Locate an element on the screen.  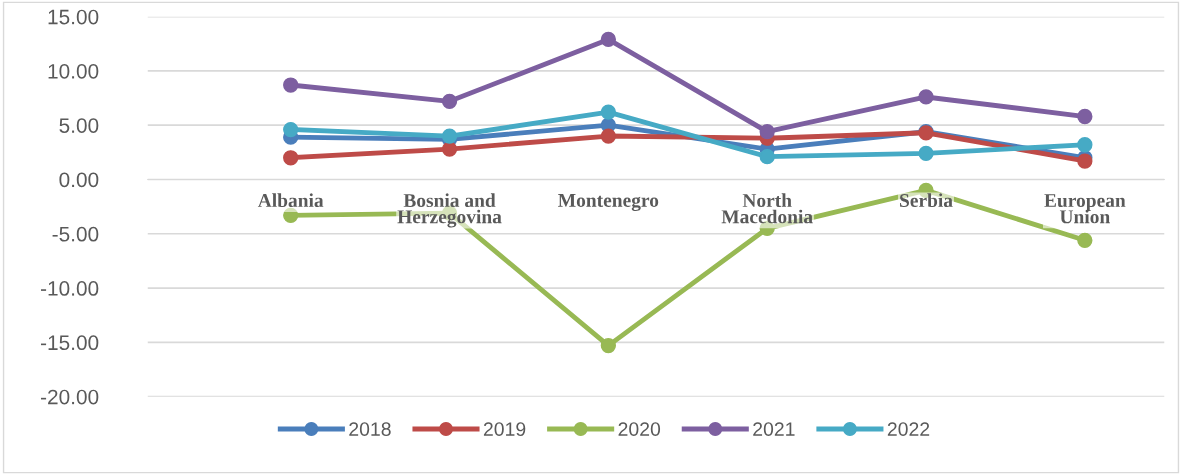
x-tick-label: North Macedonia is located at coordinates (767, 208).